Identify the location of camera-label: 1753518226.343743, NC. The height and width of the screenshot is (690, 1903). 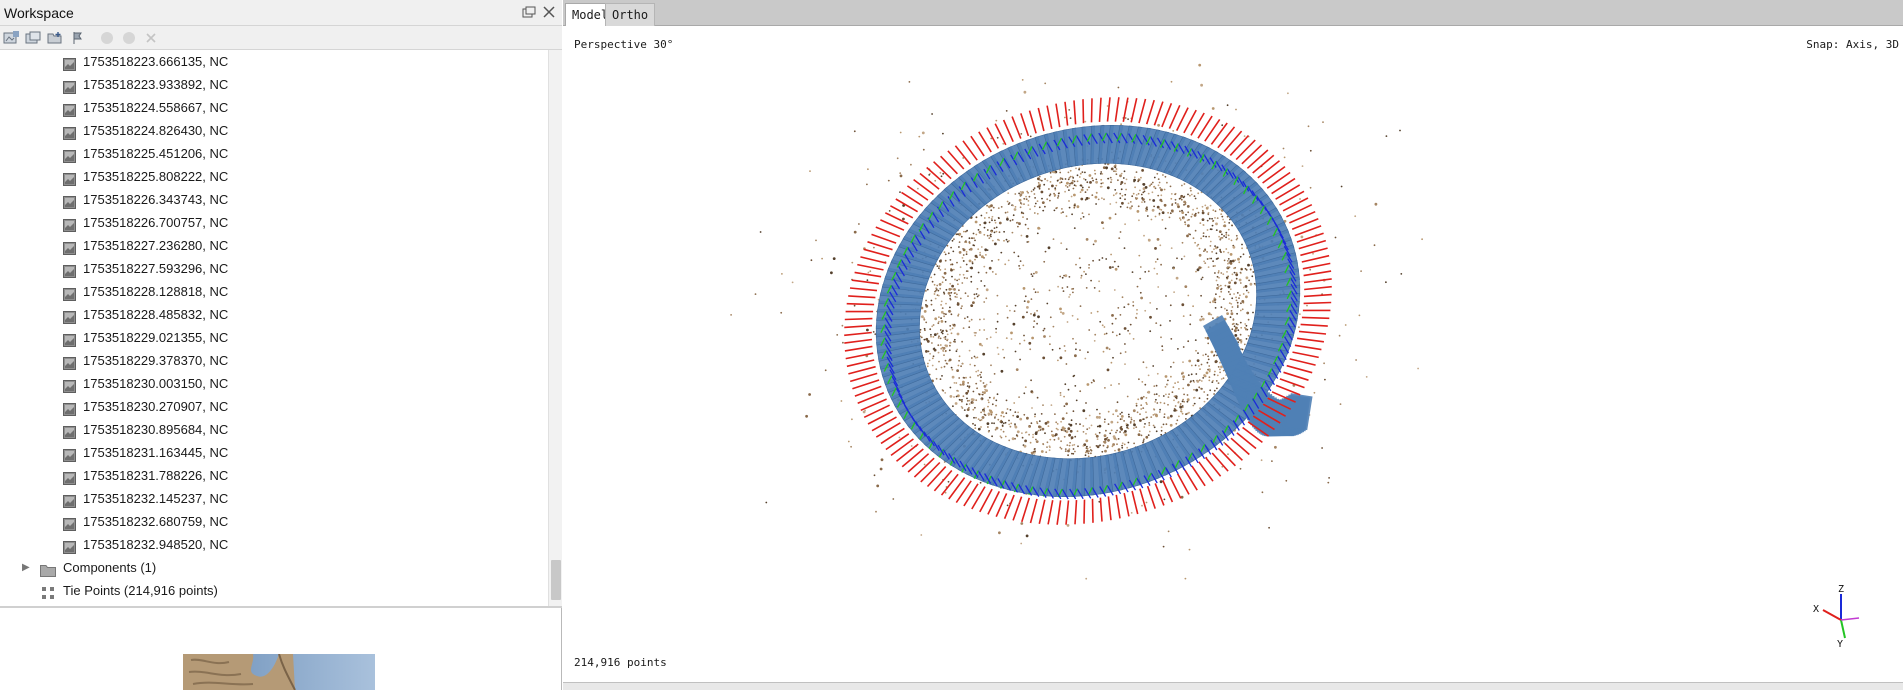
(155, 199).